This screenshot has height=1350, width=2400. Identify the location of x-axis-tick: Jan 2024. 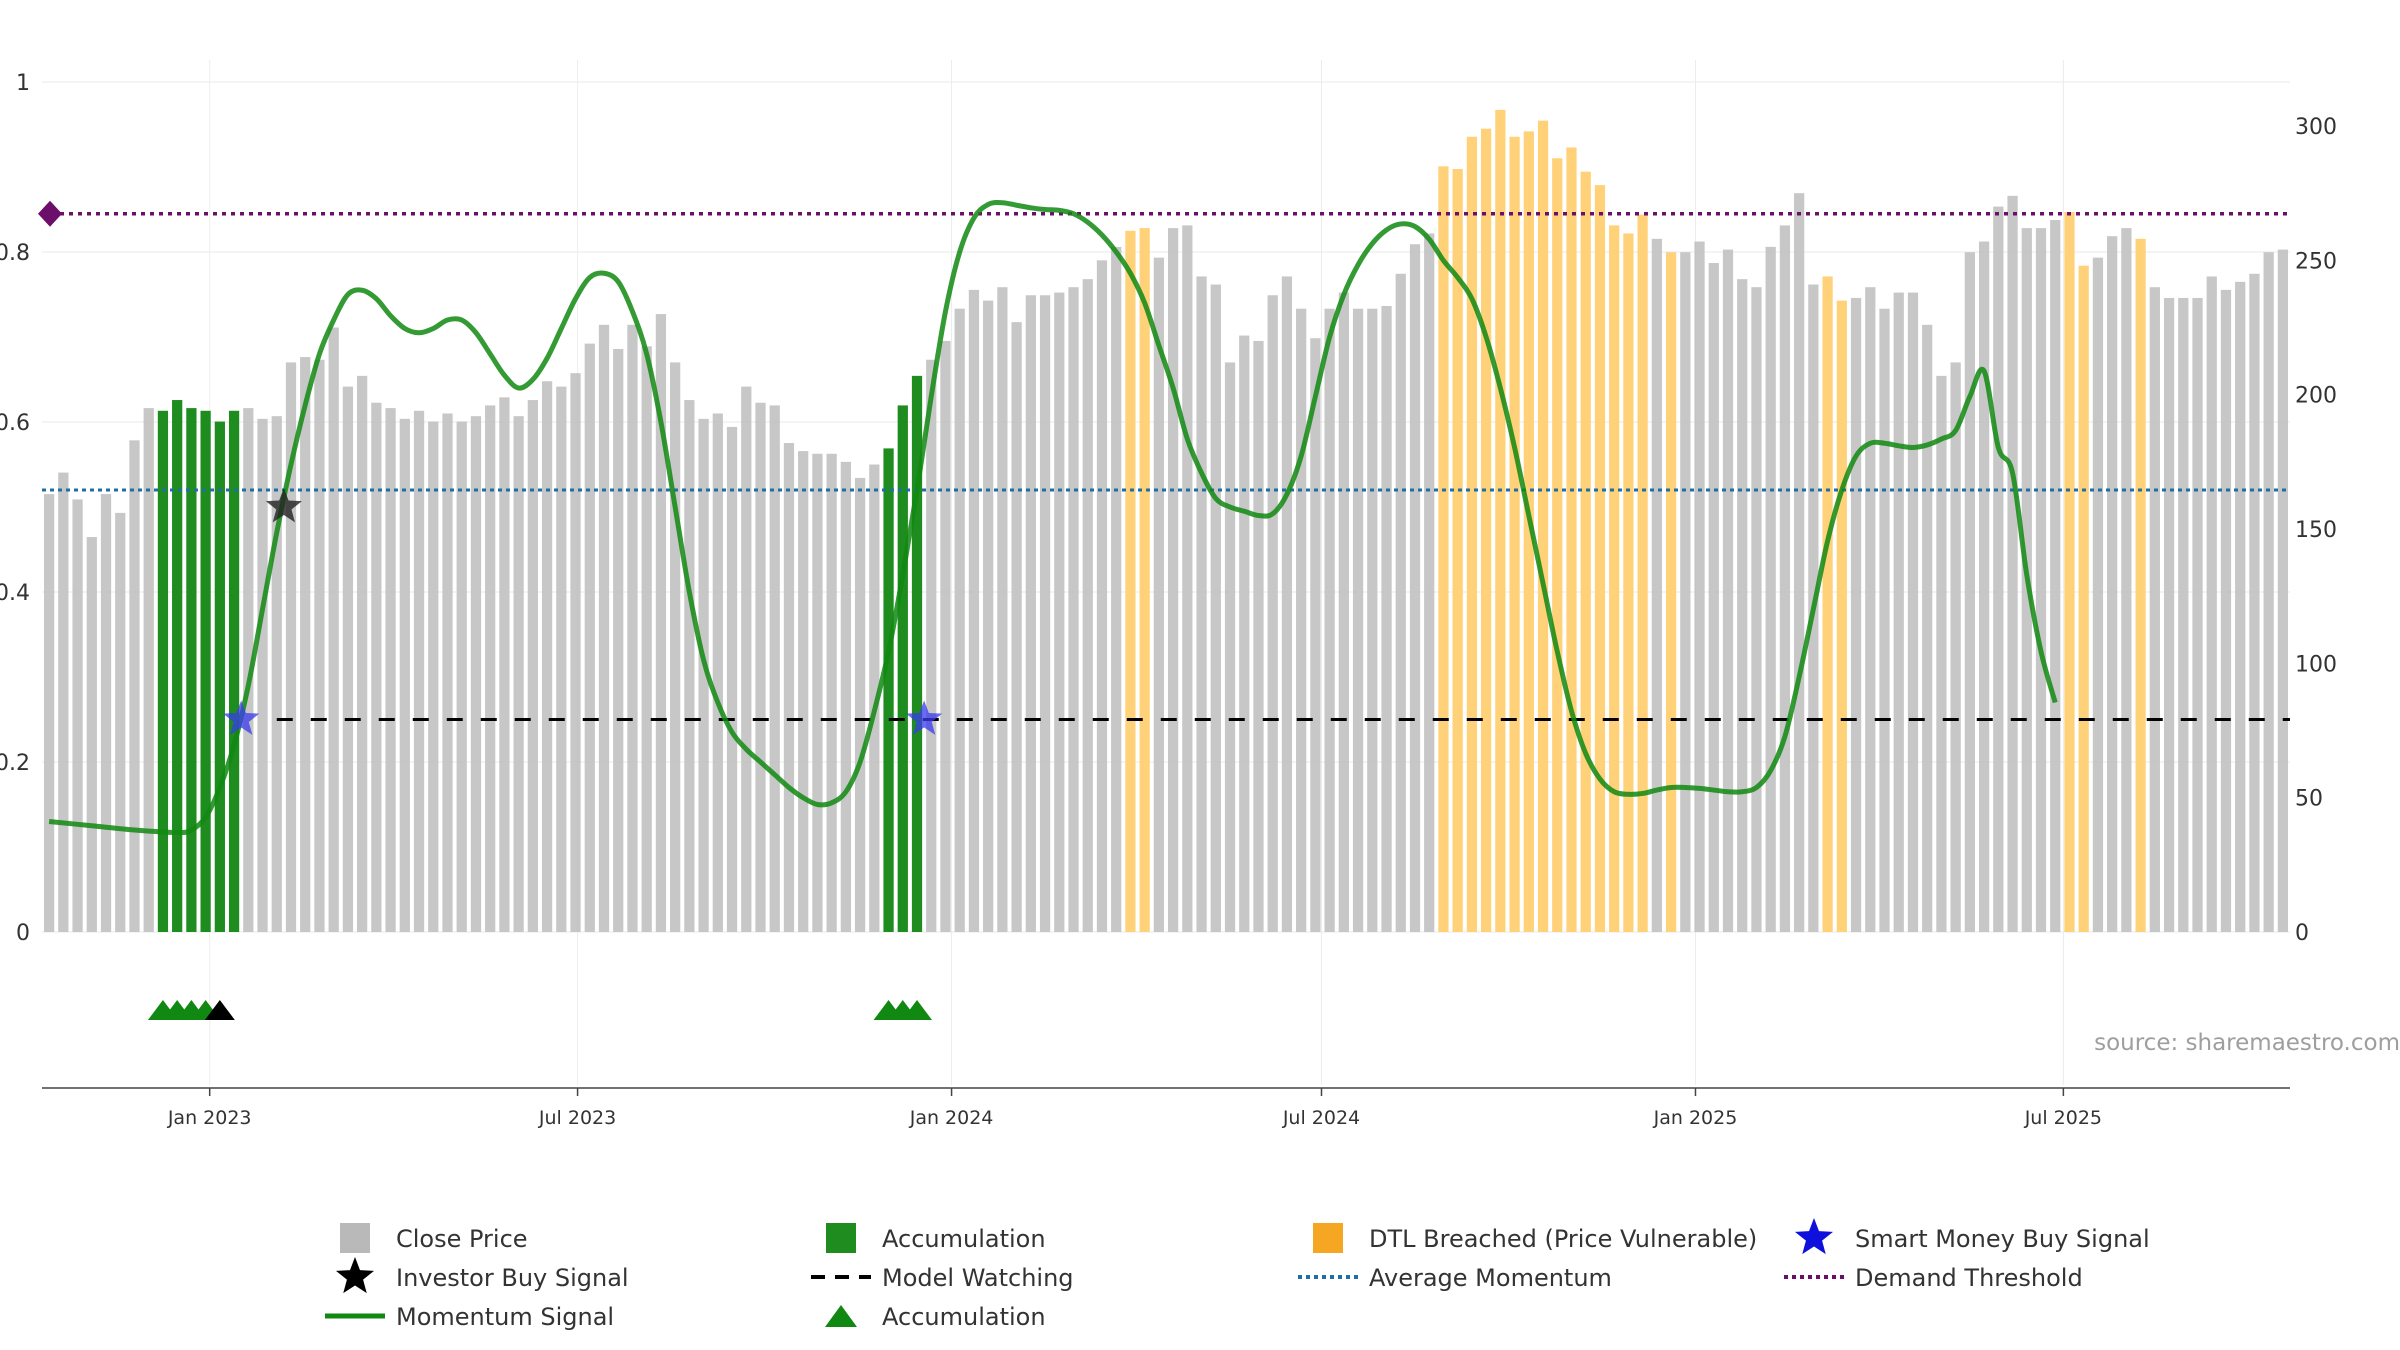
(951, 1118).